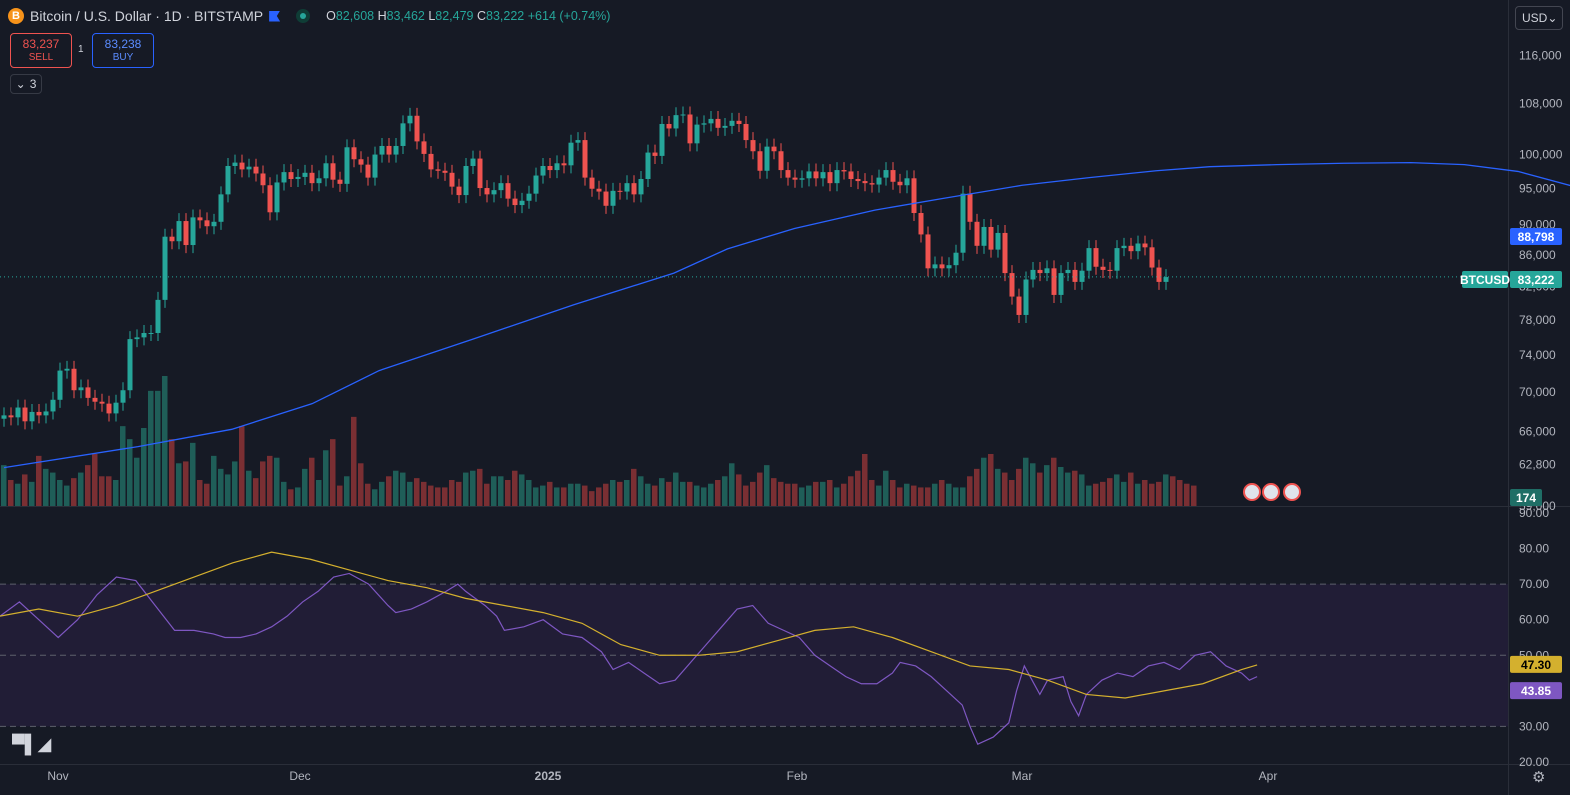 This screenshot has width=1570, height=795. What do you see at coordinates (1271, 492) in the screenshot?
I see `event-flag-icon` at bounding box center [1271, 492].